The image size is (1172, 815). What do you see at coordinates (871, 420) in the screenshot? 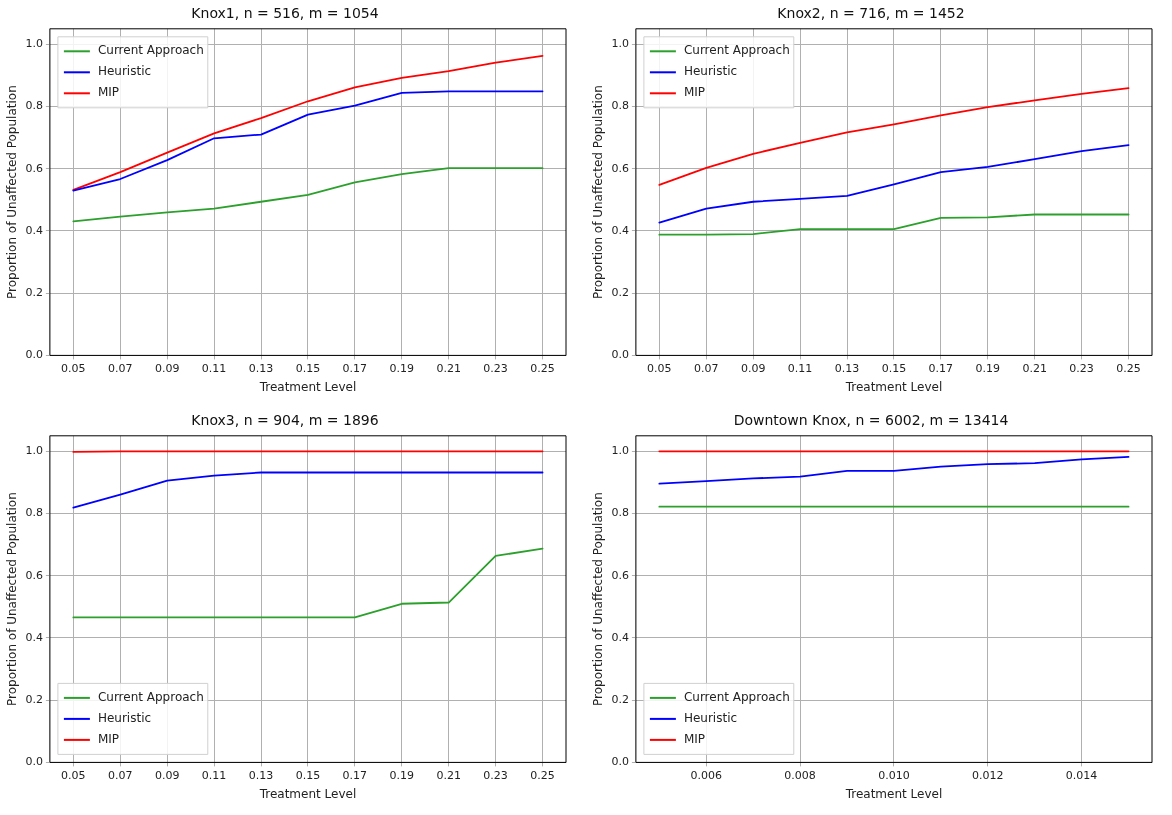
I see `chart-title: Downtown Knox, n = 6002, m = 13414` at bounding box center [871, 420].